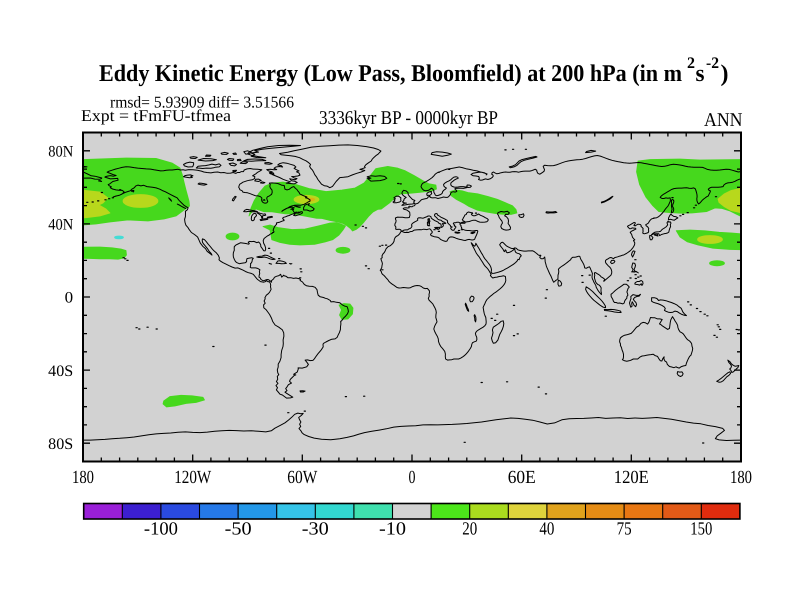 This screenshot has width=800, height=600. Describe the element at coordinates (302, 478) in the screenshot. I see `svg-text: 60W` at that location.